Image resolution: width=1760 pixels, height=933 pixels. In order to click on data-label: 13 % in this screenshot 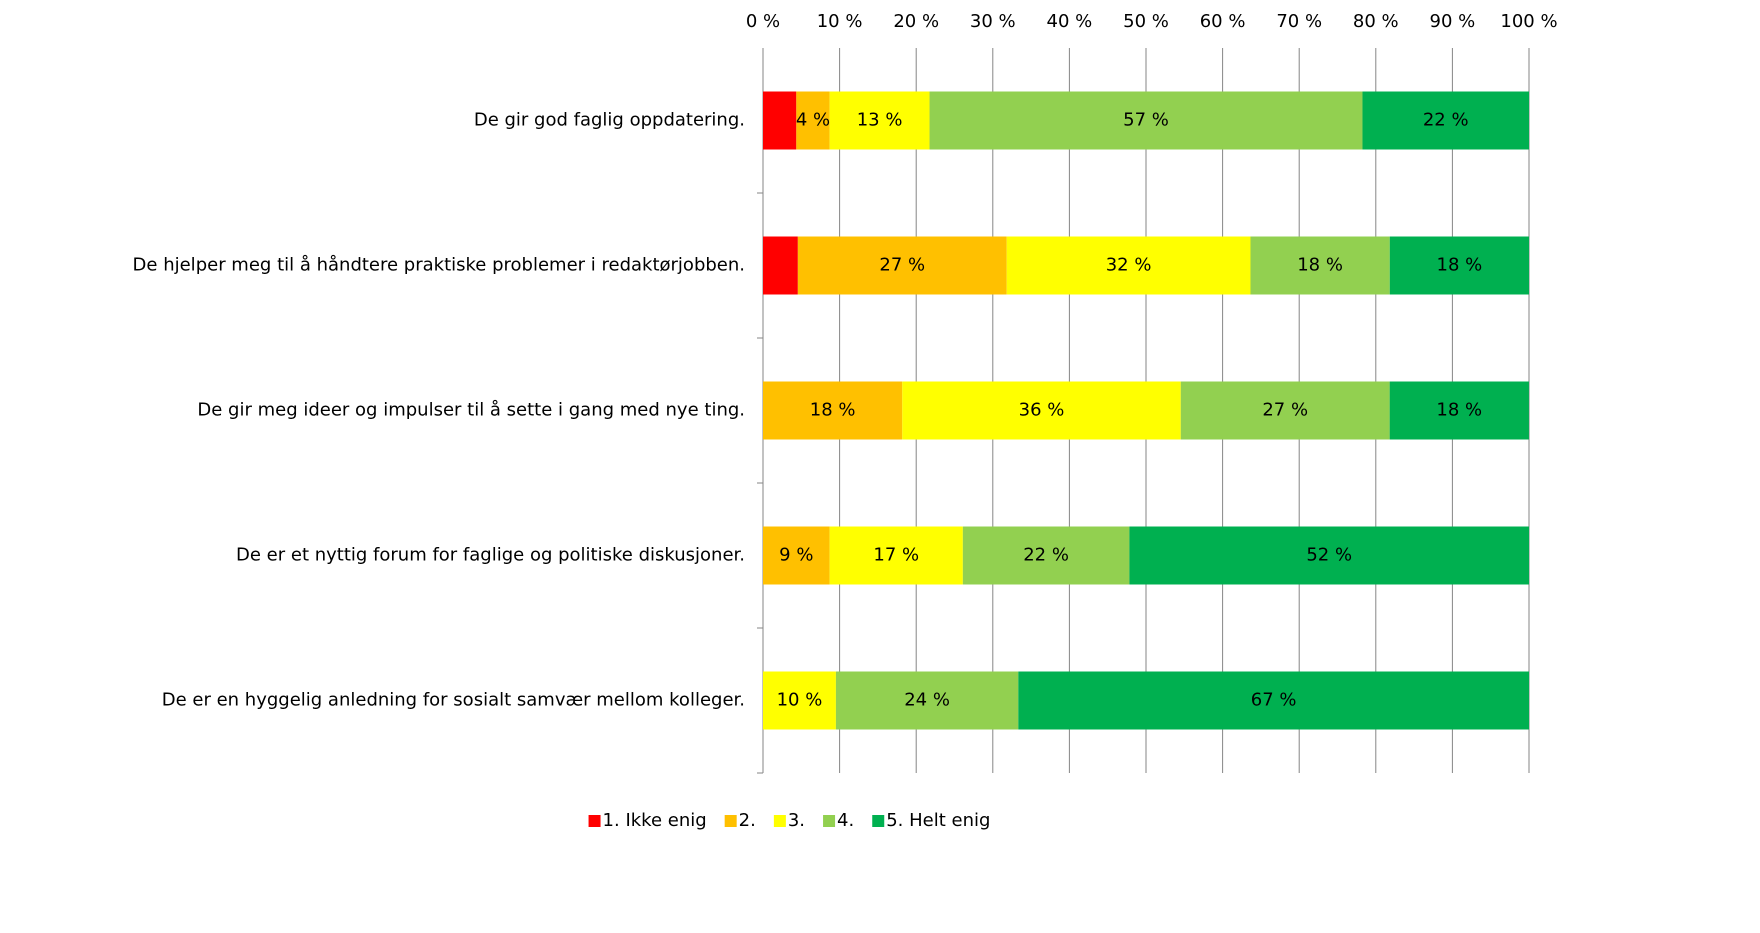, I will do `click(880, 120)`.